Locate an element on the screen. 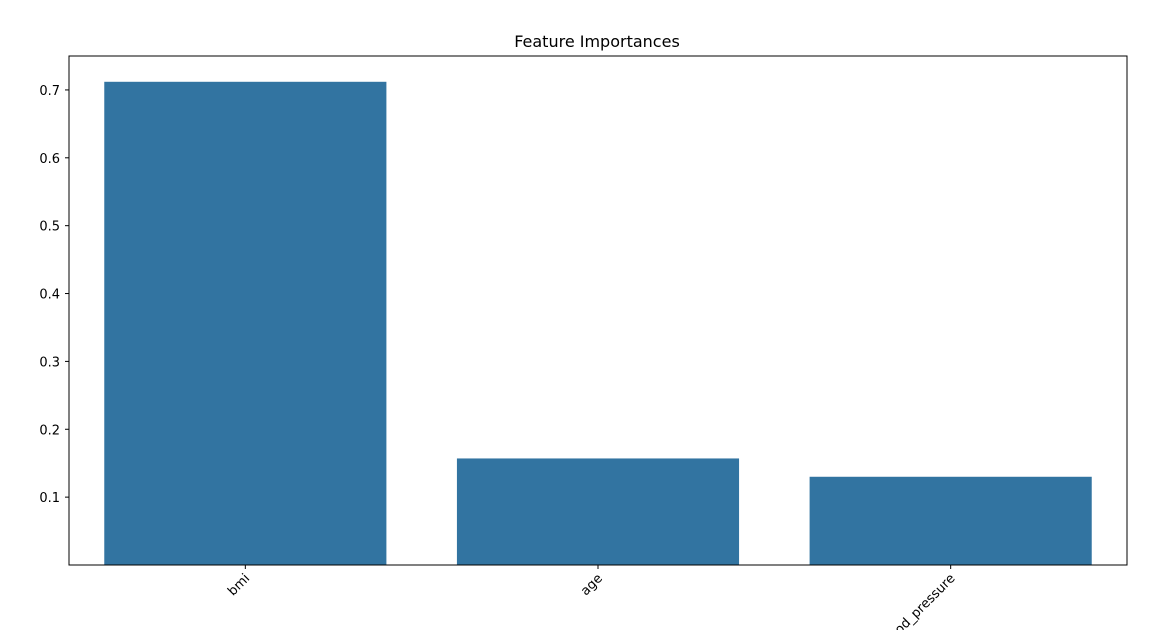 This screenshot has width=1153, height=634. y-axis: 0.1 0.2 0.3 0.4 0.5 0.6 0.7 is located at coordinates (54, 295).